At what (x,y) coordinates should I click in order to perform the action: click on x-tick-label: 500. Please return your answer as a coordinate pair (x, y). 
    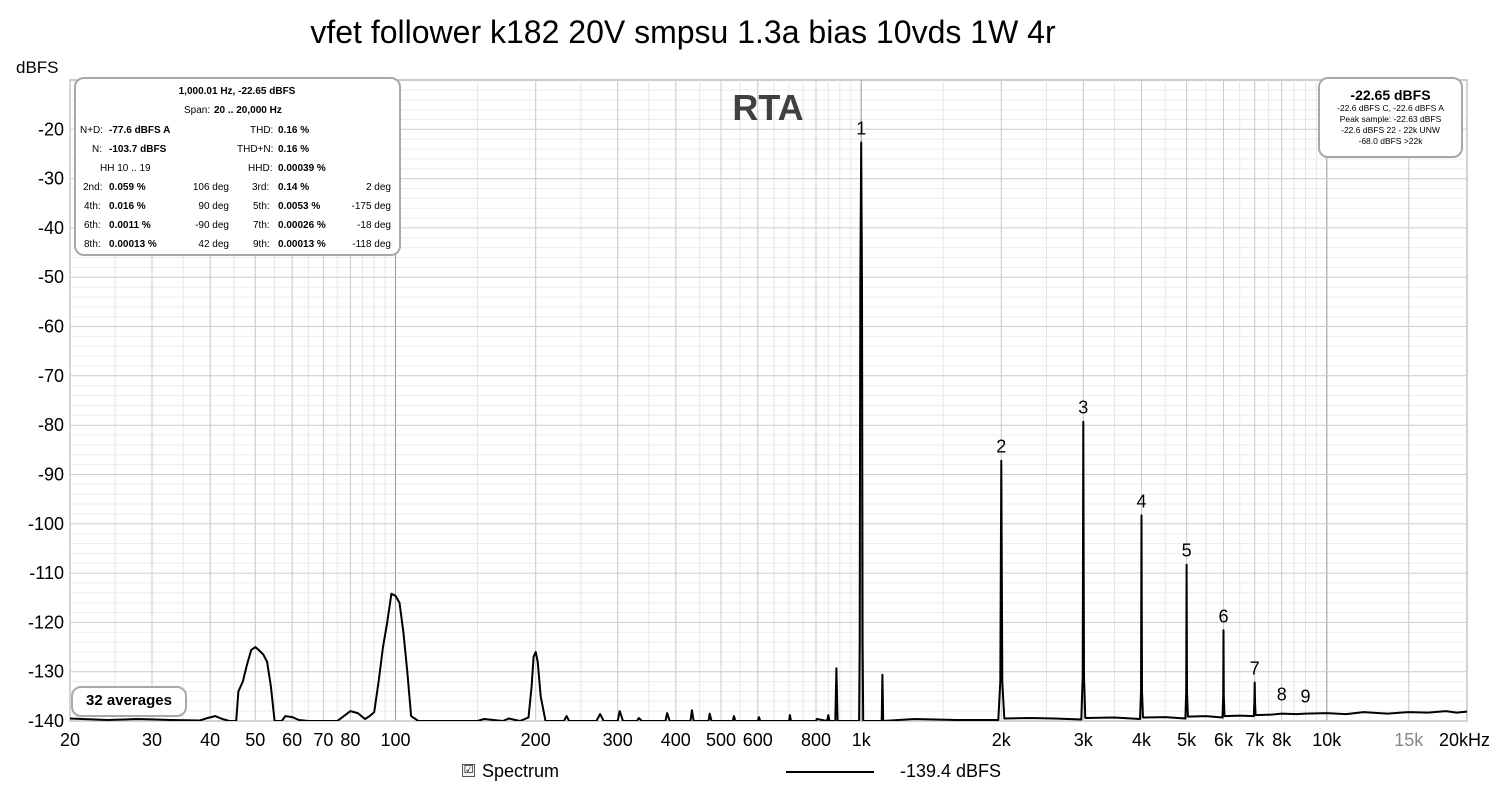
    Looking at the image, I should click on (721, 740).